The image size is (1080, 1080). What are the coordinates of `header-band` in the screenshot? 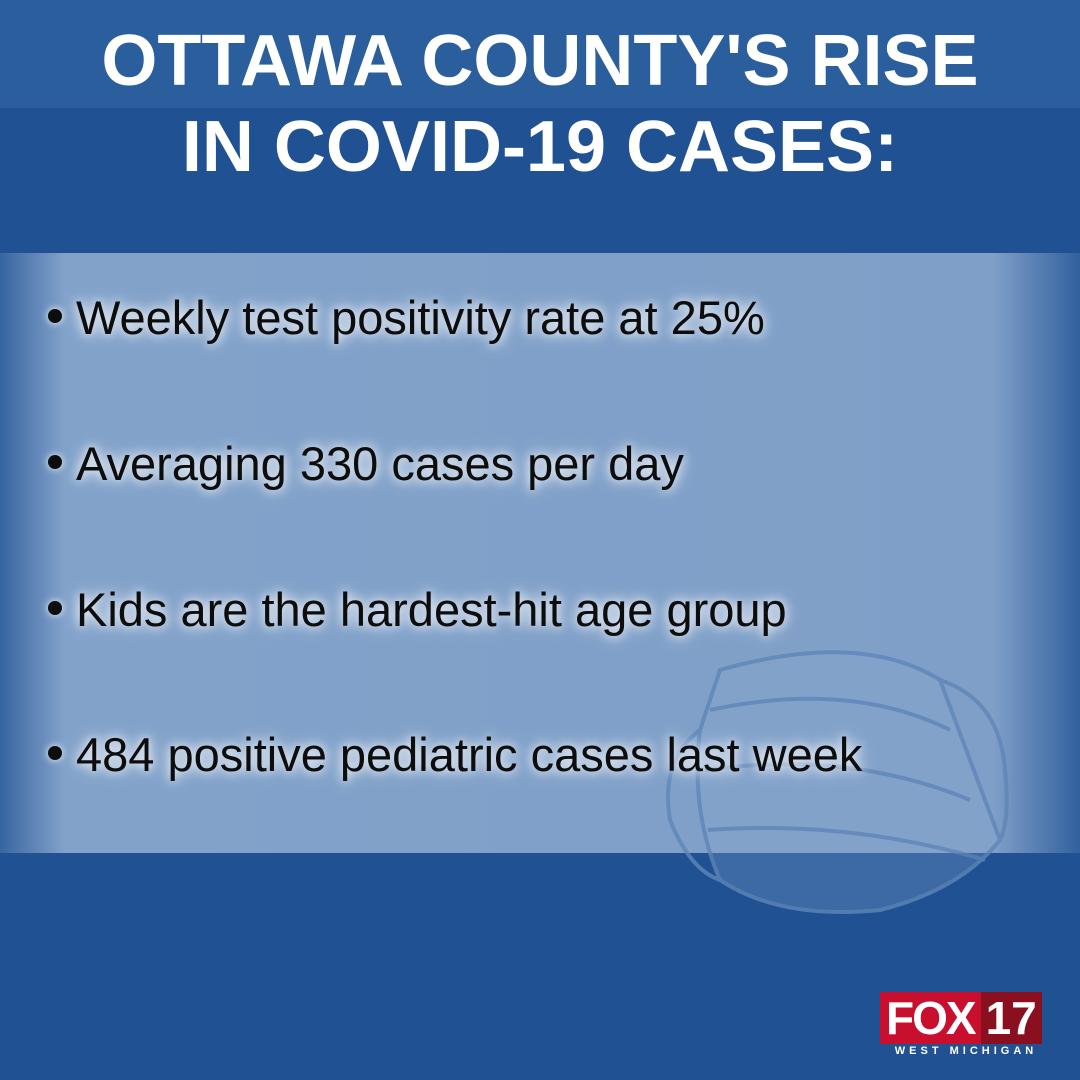 It's located at (540, 54).